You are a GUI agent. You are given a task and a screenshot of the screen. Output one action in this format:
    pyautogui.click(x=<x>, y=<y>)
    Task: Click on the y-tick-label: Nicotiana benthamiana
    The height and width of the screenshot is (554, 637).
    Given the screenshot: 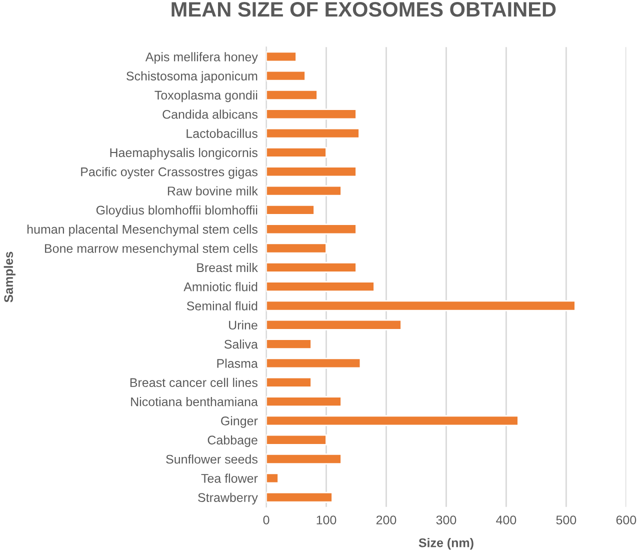 What is the action you would take?
    pyautogui.click(x=194, y=401)
    